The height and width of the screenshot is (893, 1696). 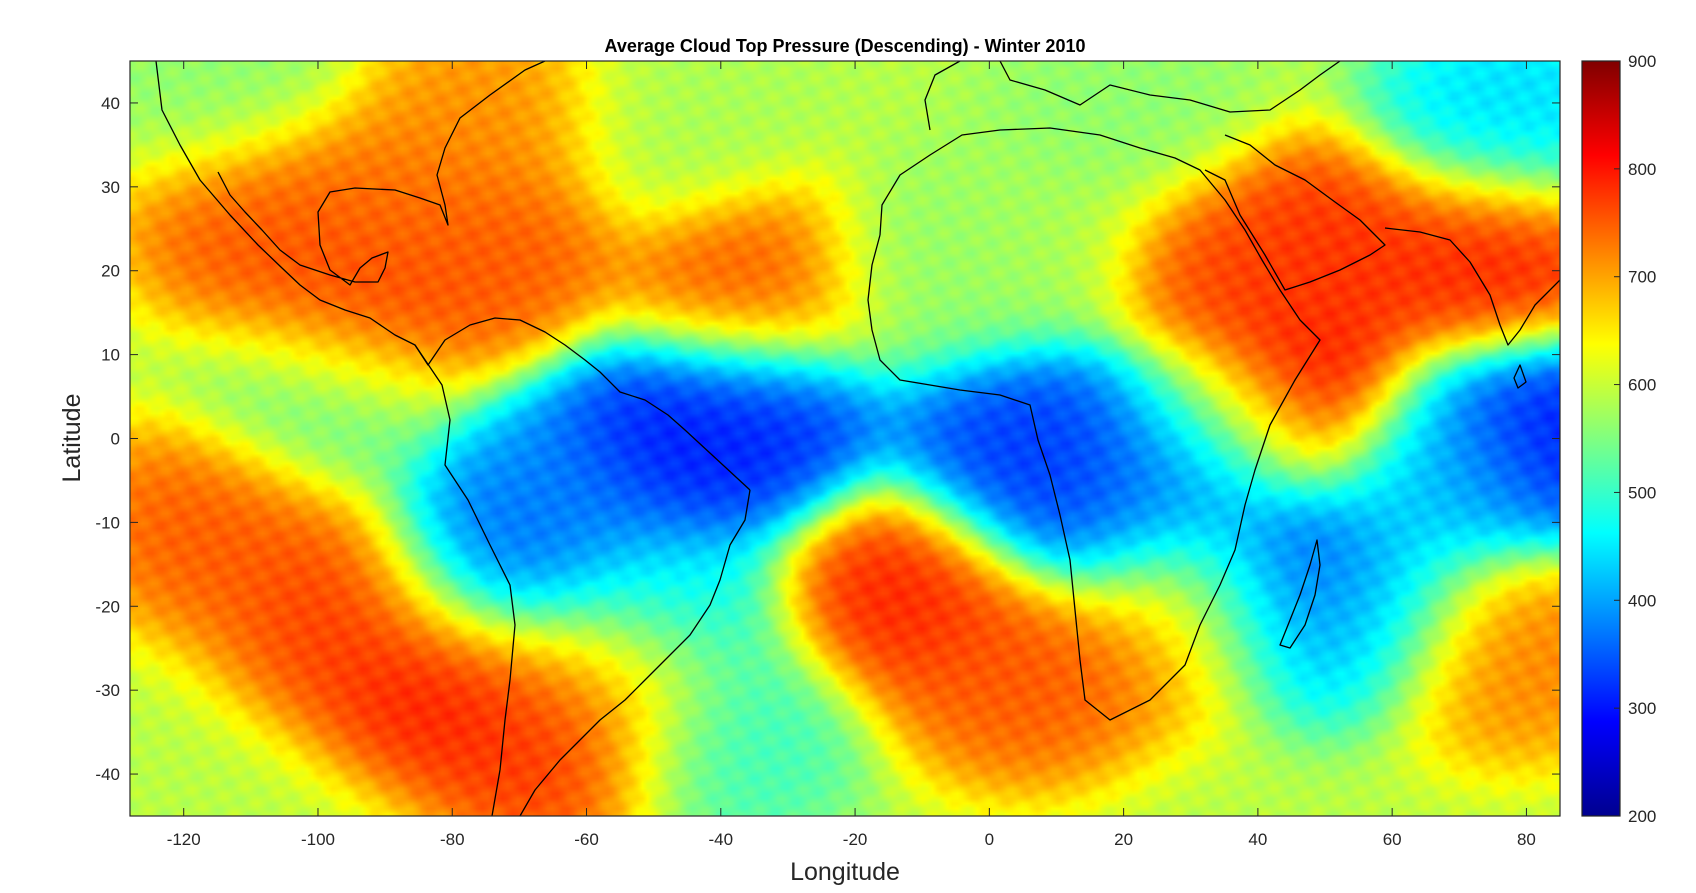 What do you see at coordinates (115, 439) in the screenshot?
I see `y-tick-label: 0` at bounding box center [115, 439].